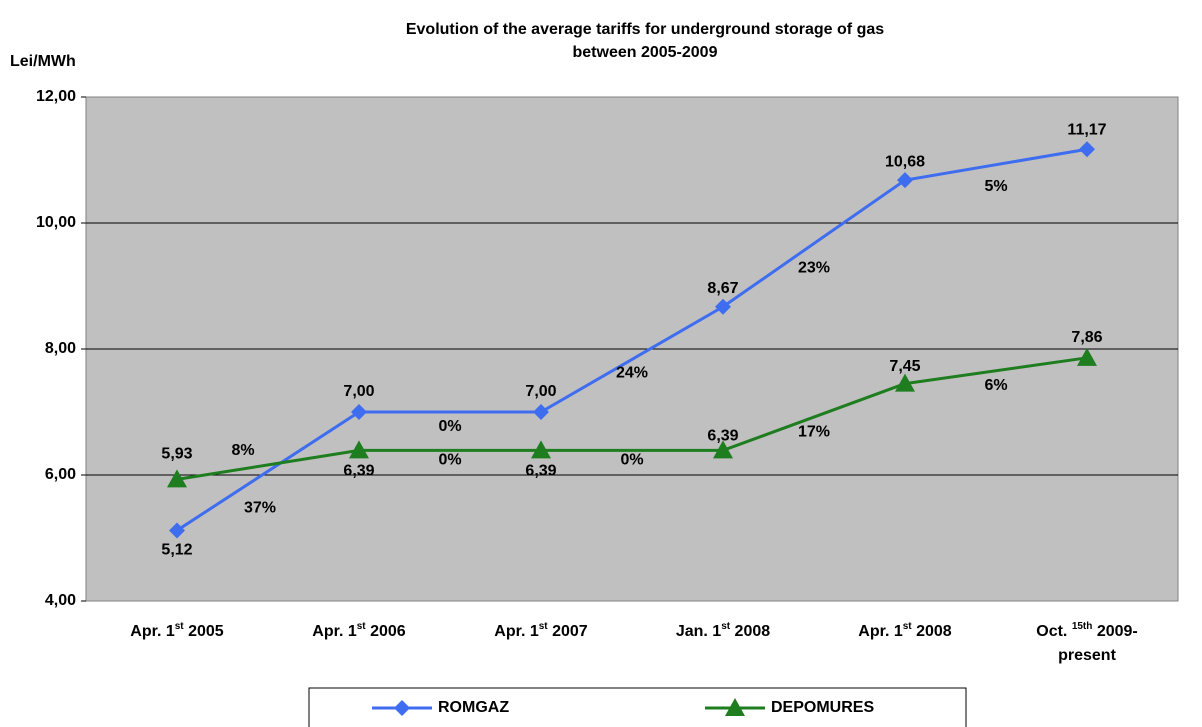 Image resolution: width=1202 pixels, height=727 pixels. Describe the element at coordinates (176, 454) in the screenshot. I see `data-label: 5,93` at that location.